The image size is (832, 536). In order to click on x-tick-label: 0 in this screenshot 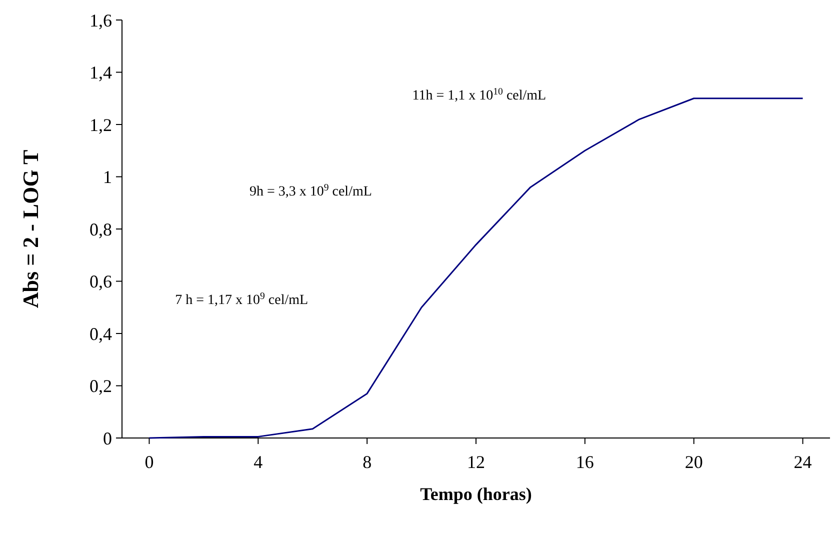, I will do `click(149, 462)`.